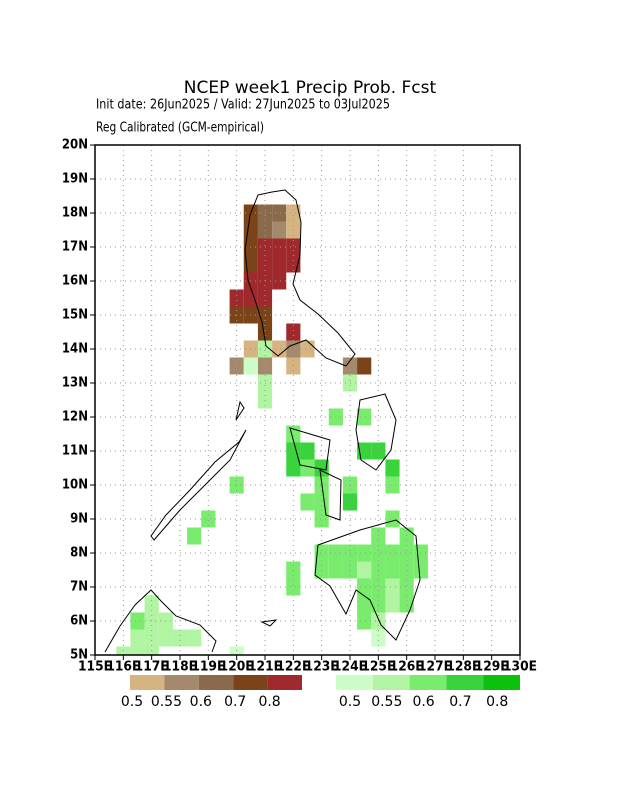 The image size is (618, 800). Describe the element at coordinates (322, 667) in the screenshot. I see `x-tick-label: 123E` at that location.